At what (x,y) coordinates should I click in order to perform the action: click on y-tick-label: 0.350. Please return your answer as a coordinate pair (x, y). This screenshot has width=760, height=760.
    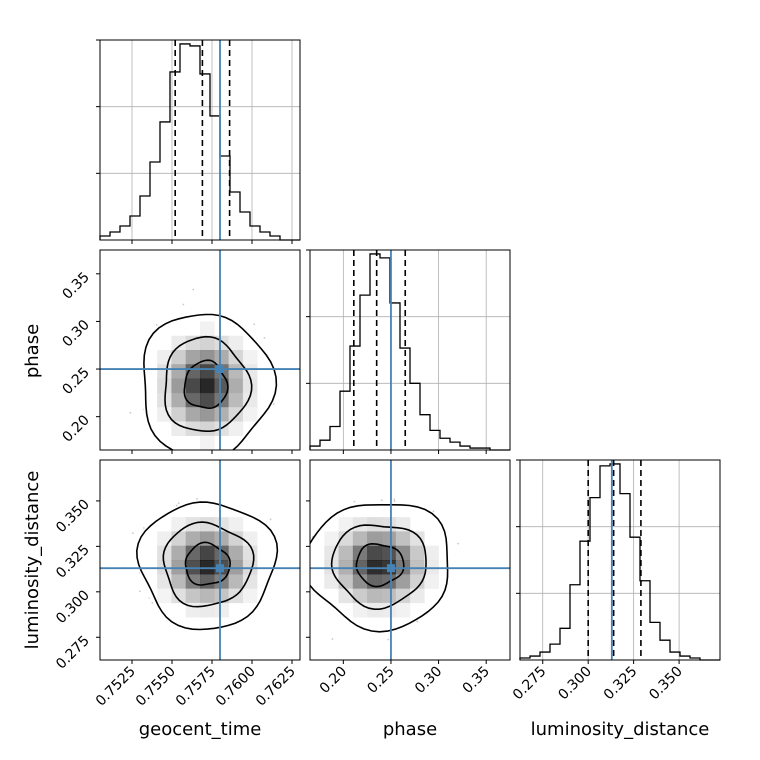
    Looking at the image, I should click on (73, 516).